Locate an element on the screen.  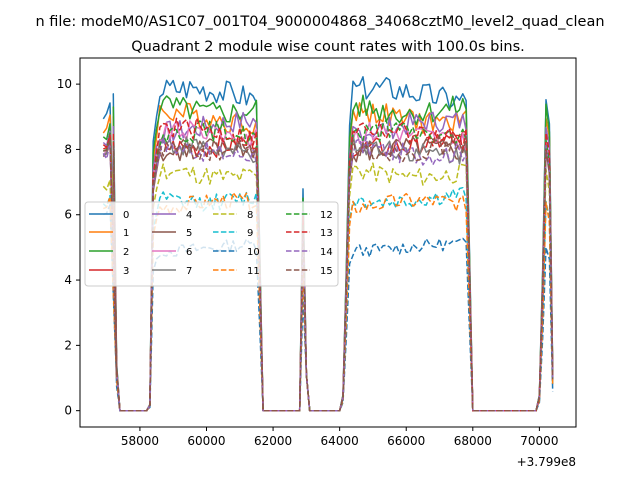
legend-label-4: 4 is located at coordinates (189, 215).